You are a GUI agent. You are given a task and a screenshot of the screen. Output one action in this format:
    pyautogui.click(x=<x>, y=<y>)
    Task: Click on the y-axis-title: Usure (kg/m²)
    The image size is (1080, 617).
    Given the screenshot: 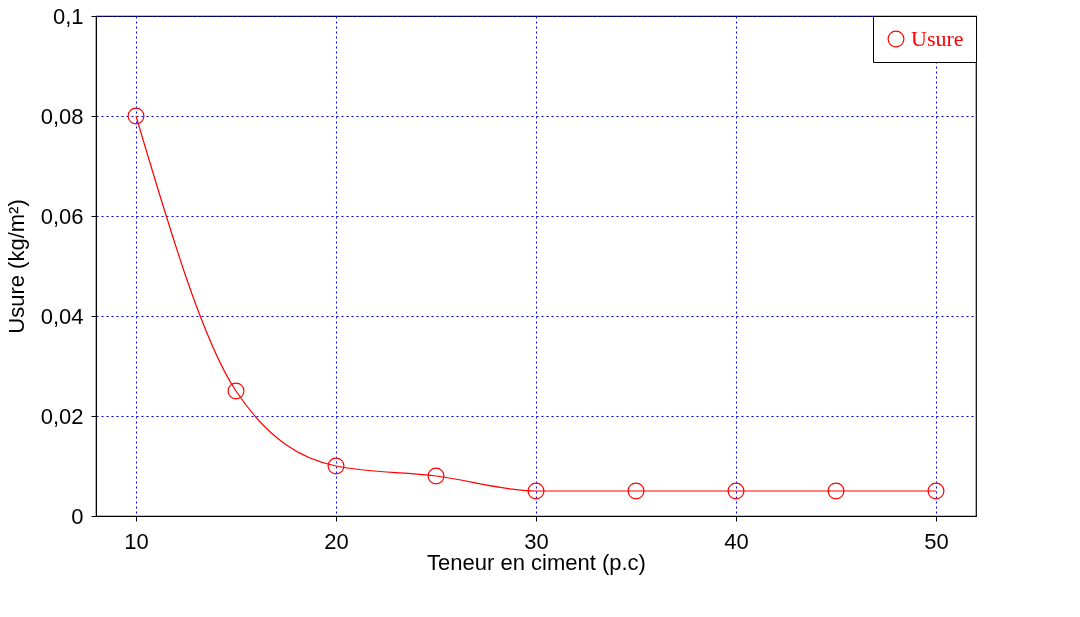 What is the action you would take?
    pyautogui.click(x=16, y=266)
    